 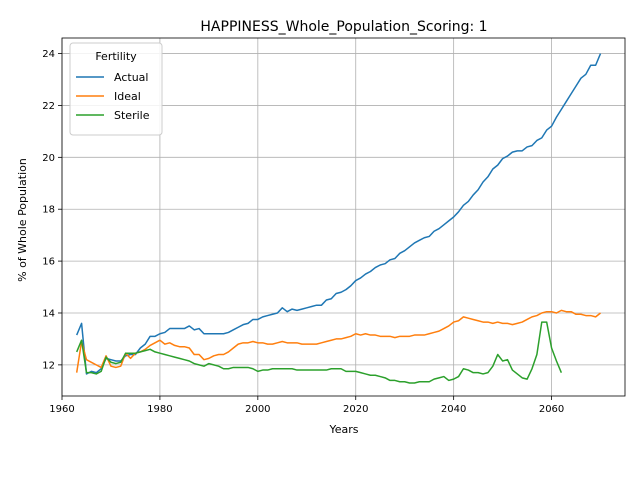 I want to click on y-tick-label: 12, so click(x=48, y=365).